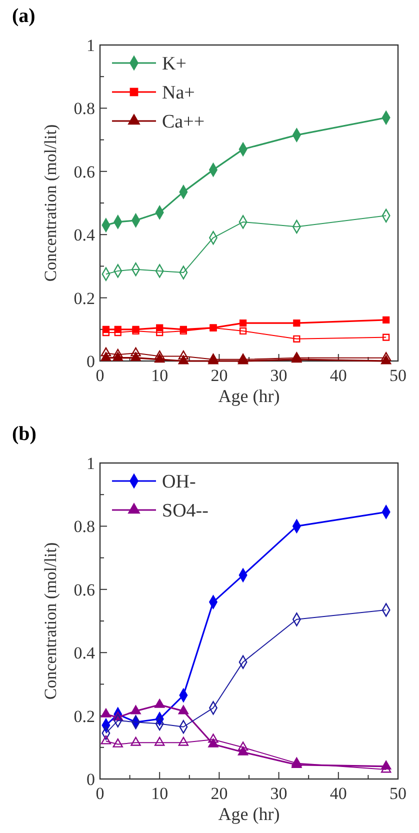 This screenshot has height=833, width=419. Describe the element at coordinates (24, 434) in the screenshot. I see `chart-title: (b)` at that location.